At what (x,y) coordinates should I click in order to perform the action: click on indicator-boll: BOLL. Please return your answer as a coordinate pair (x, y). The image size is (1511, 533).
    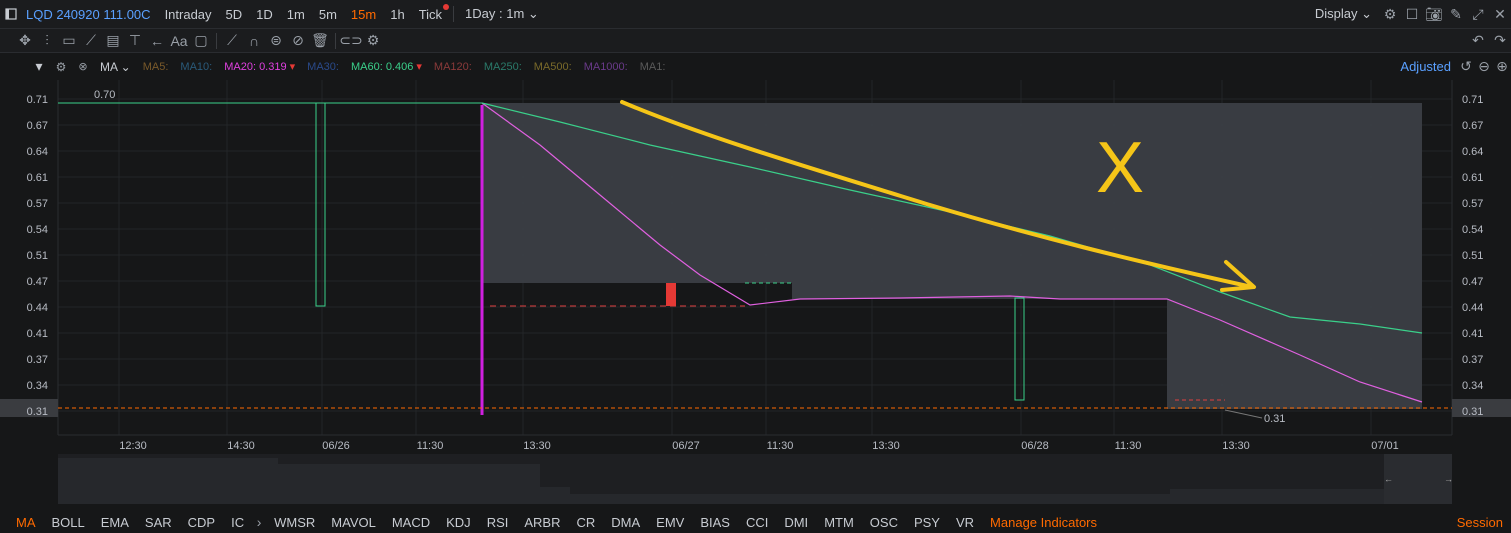
    Looking at the image, I should click on (68, 522).